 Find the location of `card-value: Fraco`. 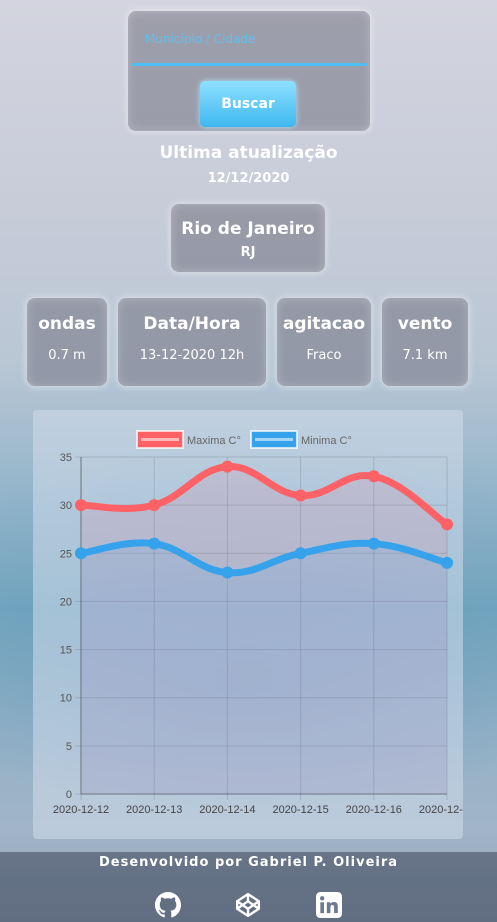

card-value: Fraco is located at coordinates (324, 355).